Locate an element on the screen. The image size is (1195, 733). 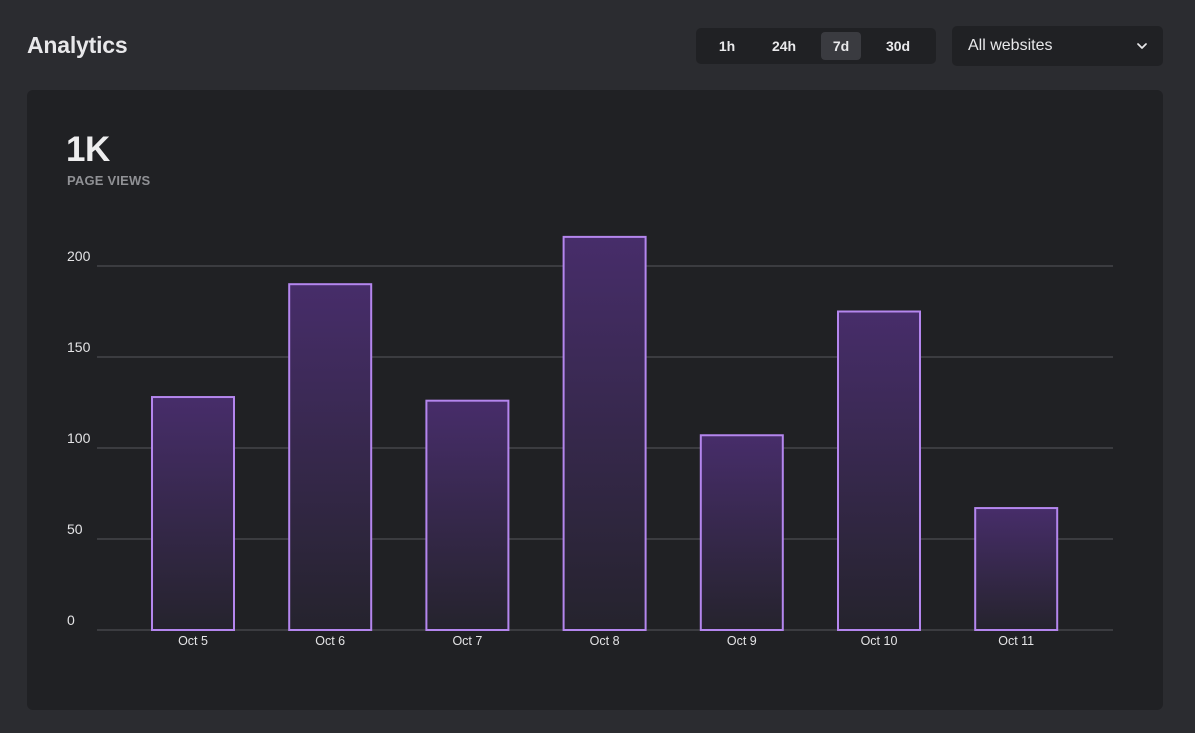
range-button-24h: 24h is located at coordinates (784, 46).